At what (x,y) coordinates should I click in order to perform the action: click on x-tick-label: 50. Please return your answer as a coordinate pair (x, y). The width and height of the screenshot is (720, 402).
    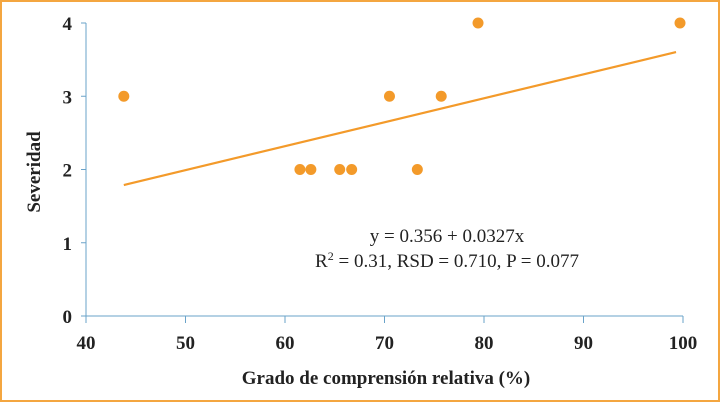
    Looking at the image, I should click on (185, 343).